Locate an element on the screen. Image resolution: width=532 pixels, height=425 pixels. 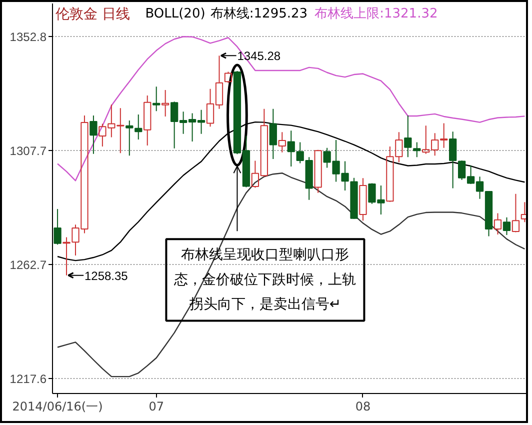
x-tick-label: 07 is located at coordinates (156, 407).